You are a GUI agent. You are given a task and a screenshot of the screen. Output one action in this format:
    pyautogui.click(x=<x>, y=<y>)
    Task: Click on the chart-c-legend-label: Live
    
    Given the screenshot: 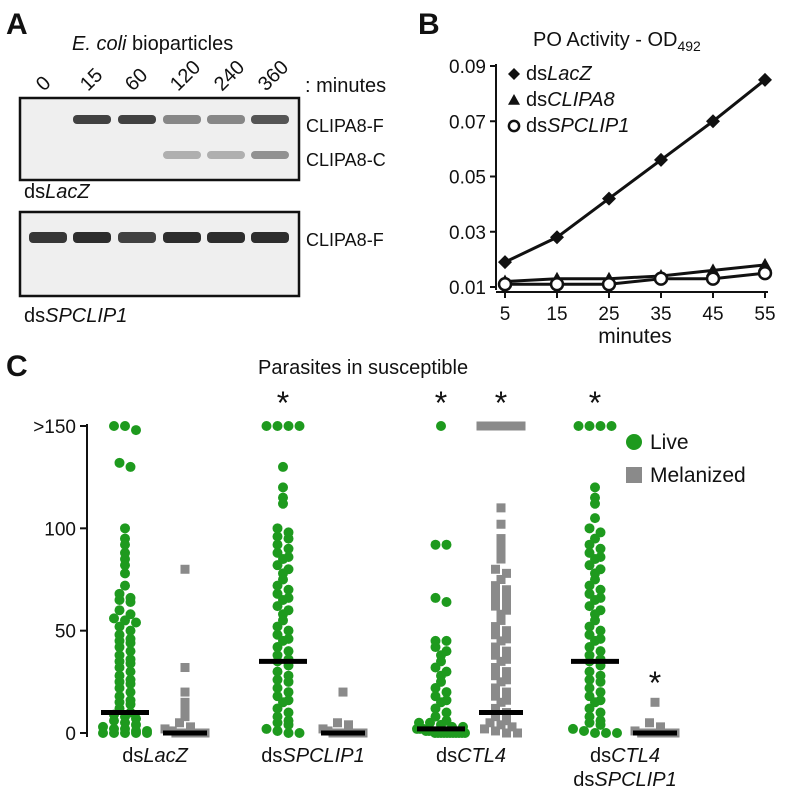 What is the action you would take?
    pyautogui.click(x=669, y=442)
    